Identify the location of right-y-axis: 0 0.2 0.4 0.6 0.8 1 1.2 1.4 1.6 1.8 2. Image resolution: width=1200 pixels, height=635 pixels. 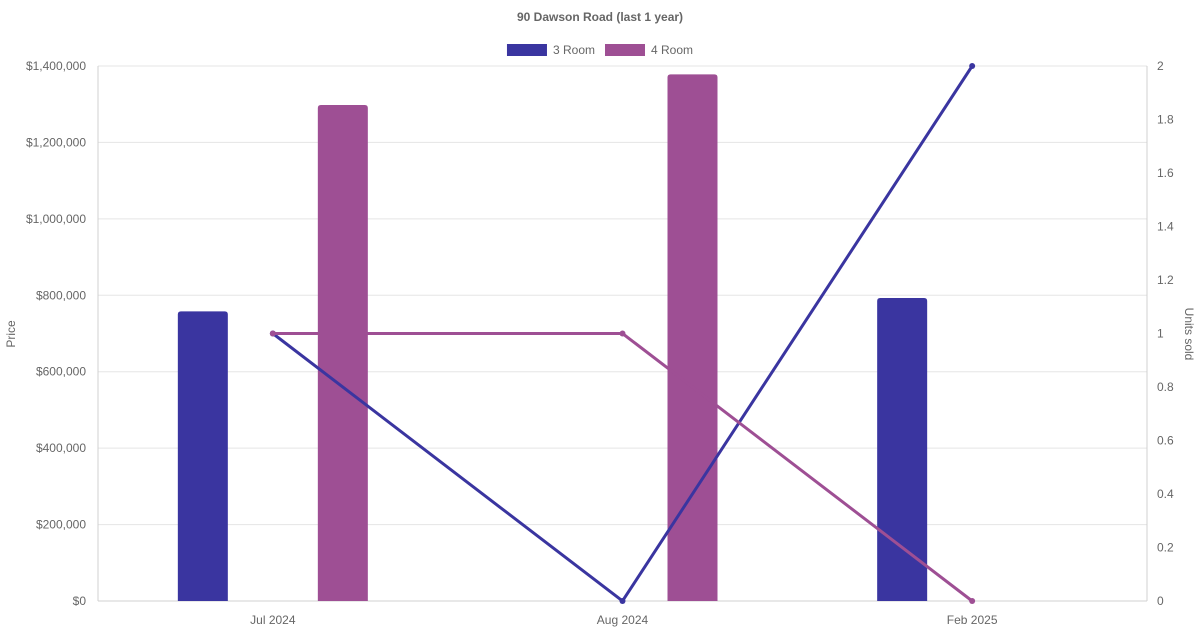
(1165, 333).